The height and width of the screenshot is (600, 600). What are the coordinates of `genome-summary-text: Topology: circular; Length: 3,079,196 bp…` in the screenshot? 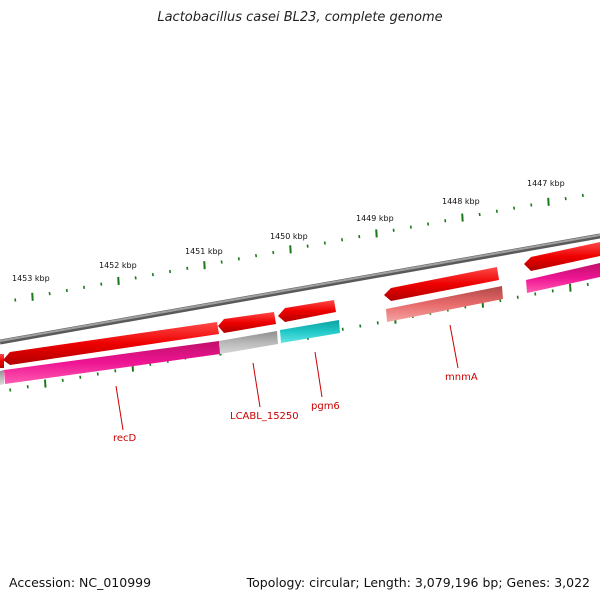 It's located at (418, 582).